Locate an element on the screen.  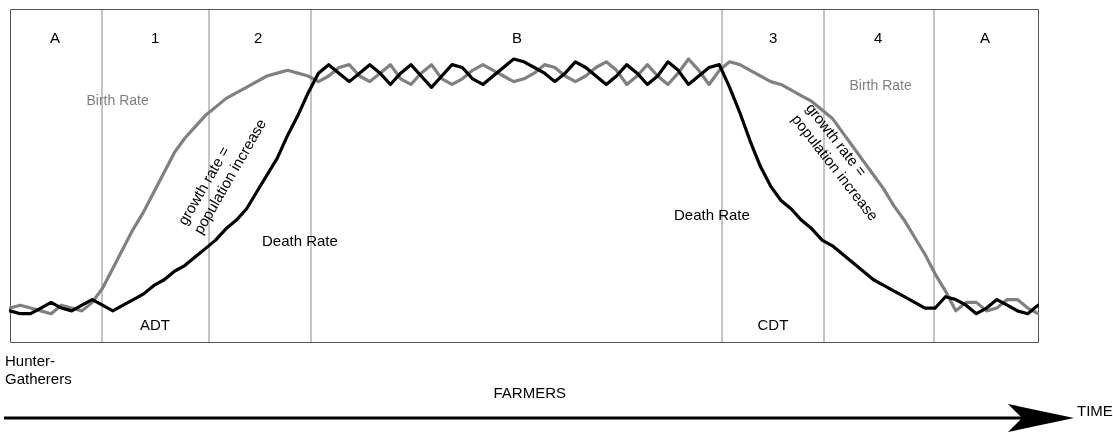
text: FARMERS is located at coordinates (530, 393).